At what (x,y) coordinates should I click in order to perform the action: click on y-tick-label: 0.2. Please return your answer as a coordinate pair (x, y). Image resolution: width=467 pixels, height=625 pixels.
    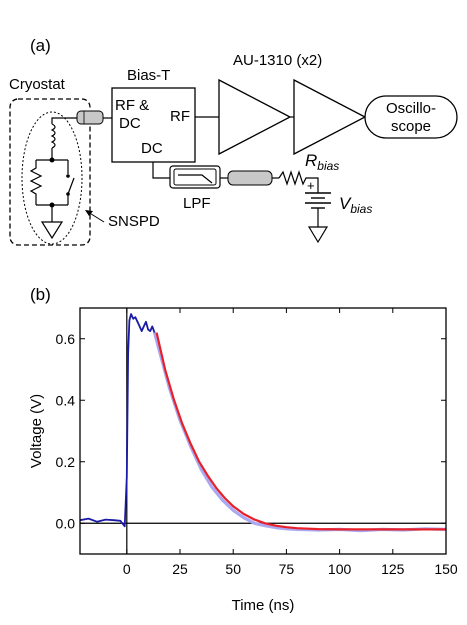
    Looking at the image, I should click on (66, 462).